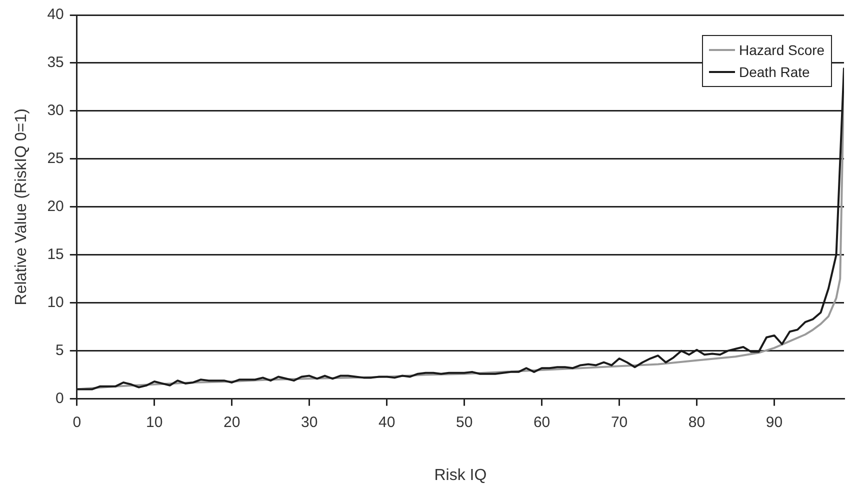  Describe the element at coordinates (154, 422) in the screenshot. I see `x-tick-label: 10` at that location.